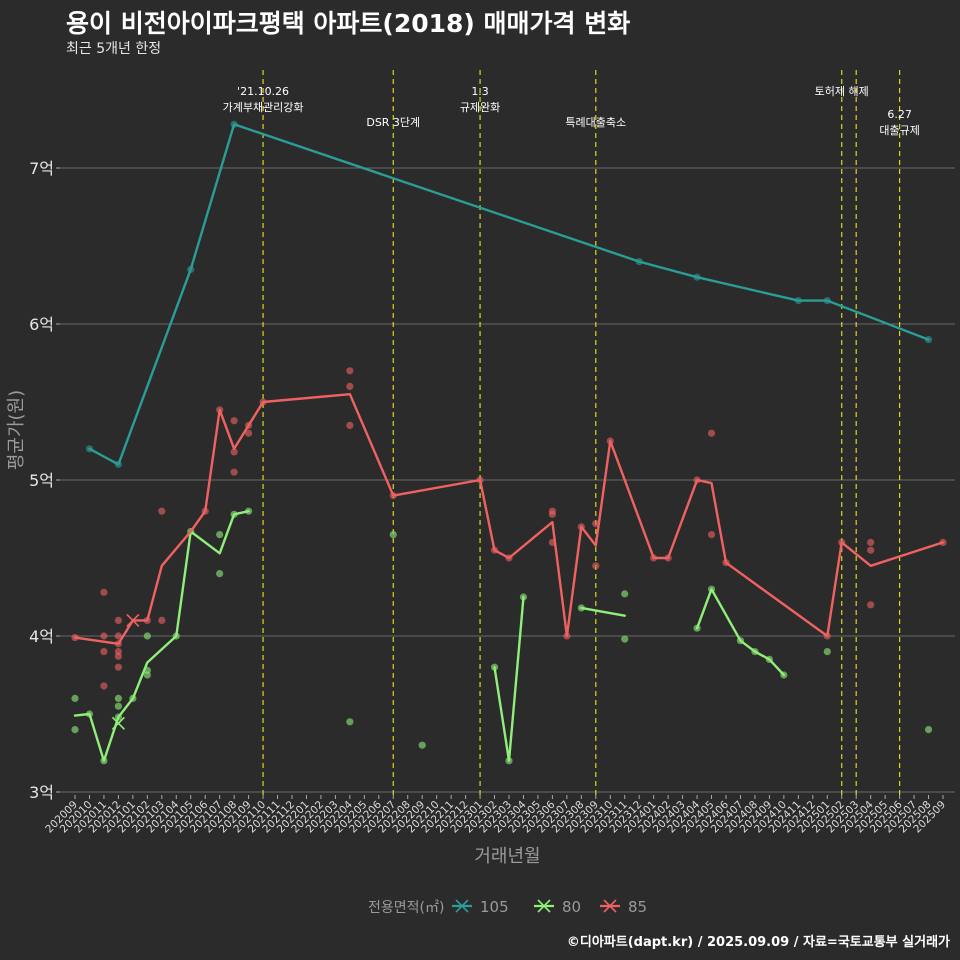 This screenshot has height=960, width=960. I want to click on chart-title: 용이 비전아이파크평택 아파트(2018) 매매가격 변화, so click(348, 23).